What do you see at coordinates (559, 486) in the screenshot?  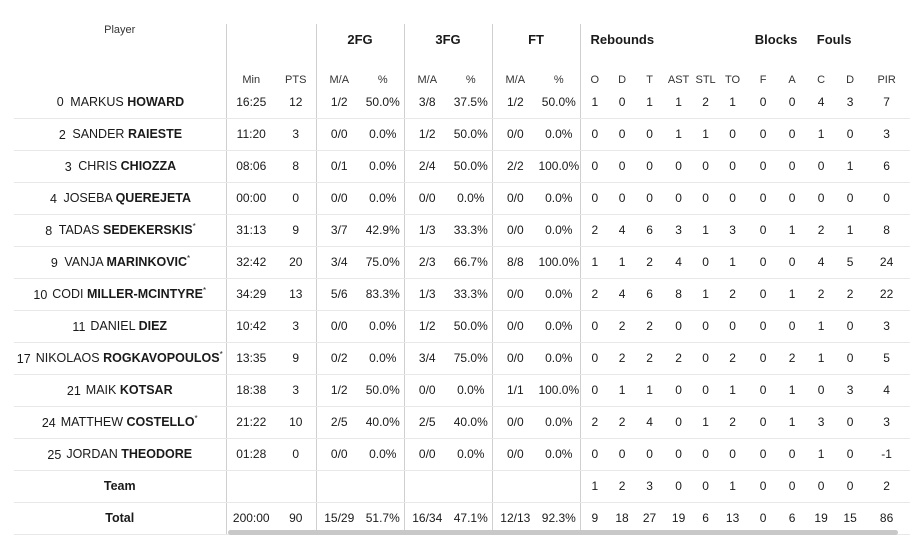 I see `cell-ft-pct` at bounding box center [559, 486].